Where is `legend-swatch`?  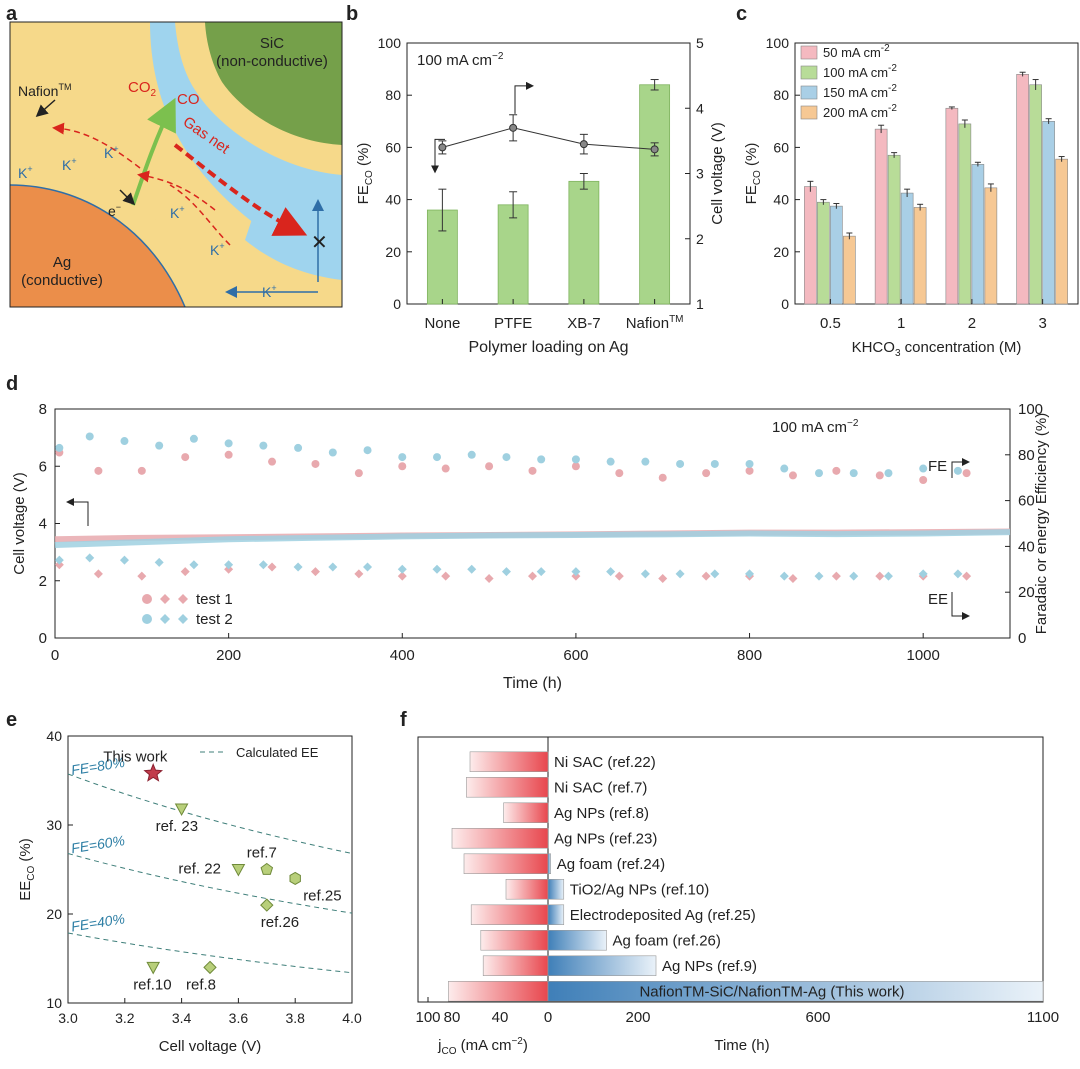 legend-swatch is located at coordinates (809, 52).